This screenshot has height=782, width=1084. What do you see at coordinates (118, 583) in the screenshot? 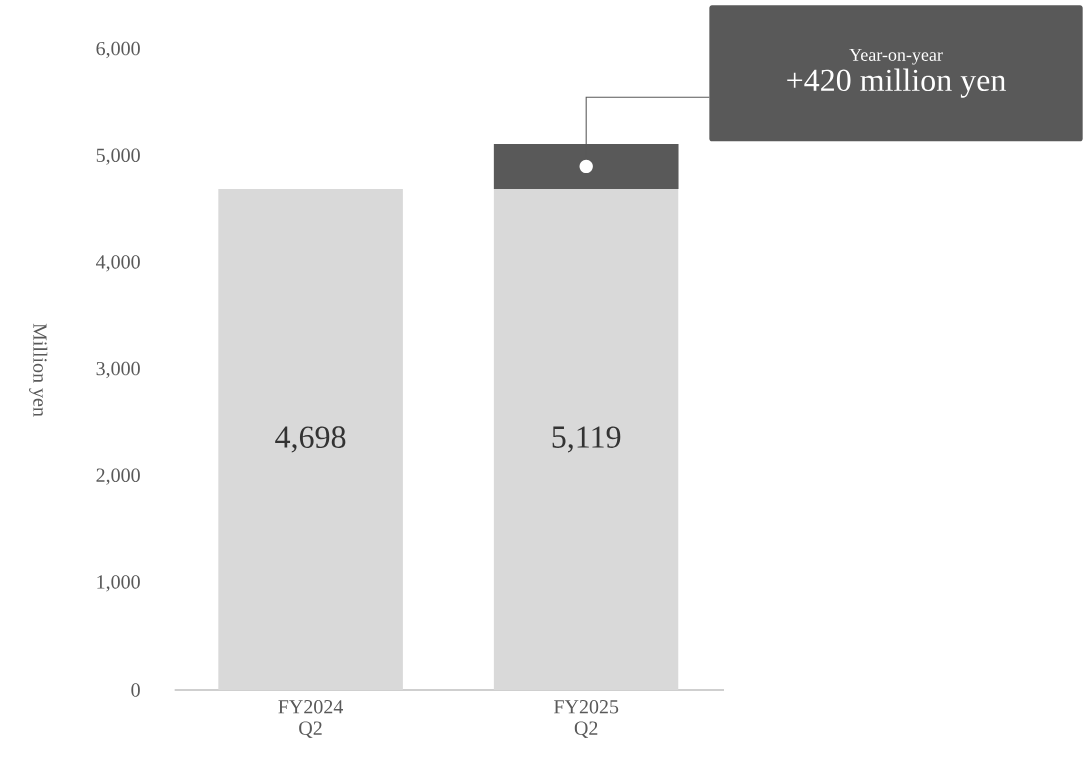
I see `y-tick-label: 1,000` at bounding box center [118, 583].